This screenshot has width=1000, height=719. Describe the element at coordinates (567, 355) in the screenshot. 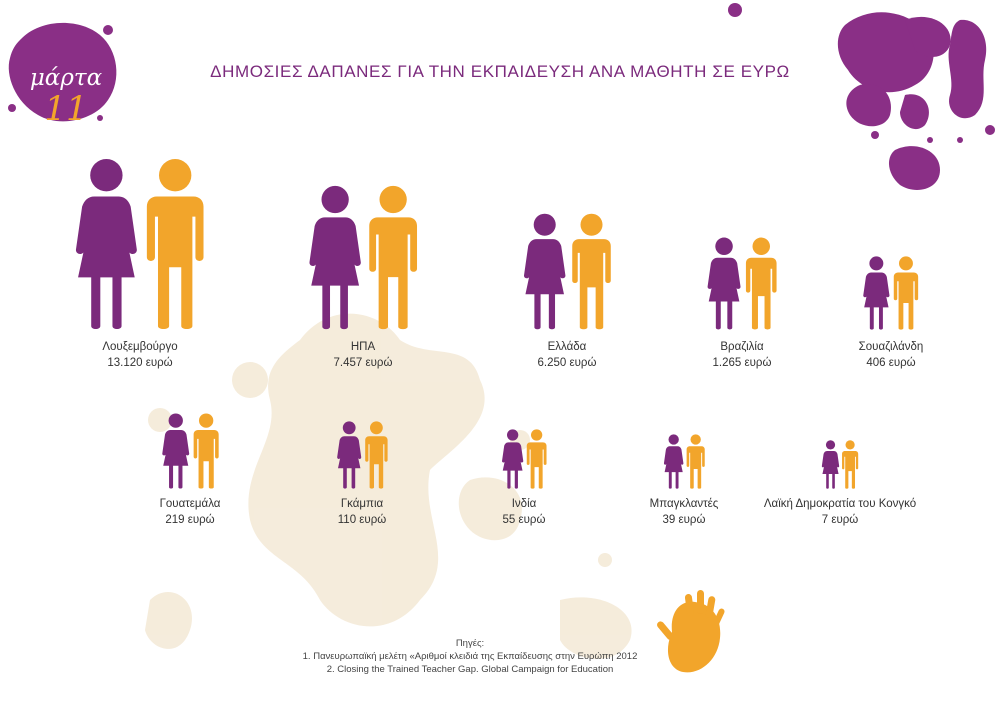

I see `country-label: Ελλάδα 6.250 ευρώ` at that location.